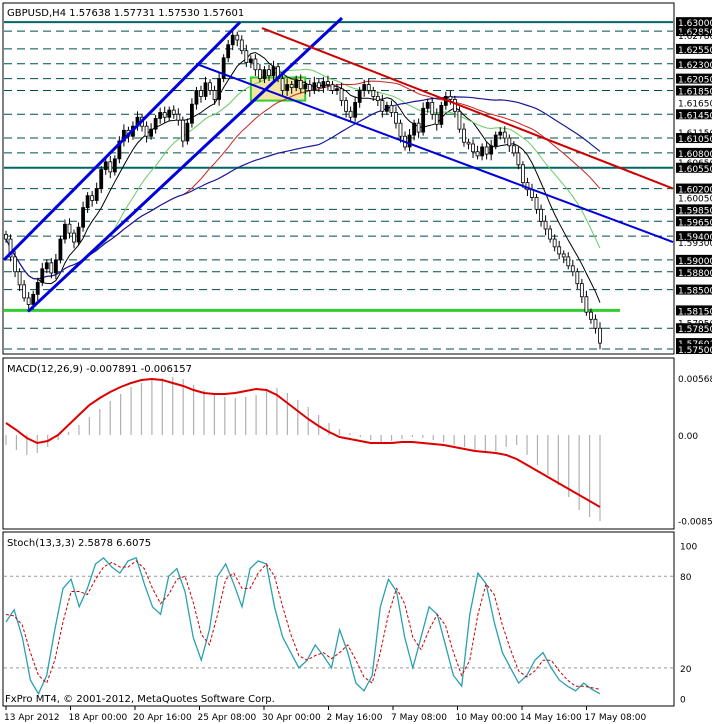  What do you see at coordinates (32, 718) in the screenshot?
I see `x-label: 13 Apr 2012` at bounding box center [32, 718].